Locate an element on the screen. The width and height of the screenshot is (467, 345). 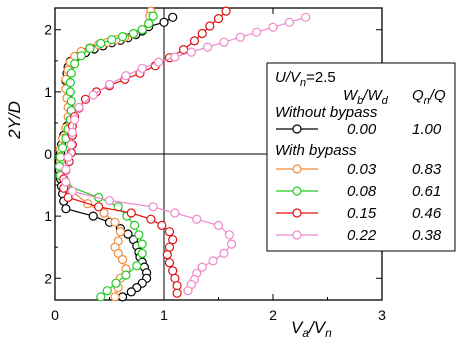
legend-header-wd-sub: d is located at coordinates (385, 101).